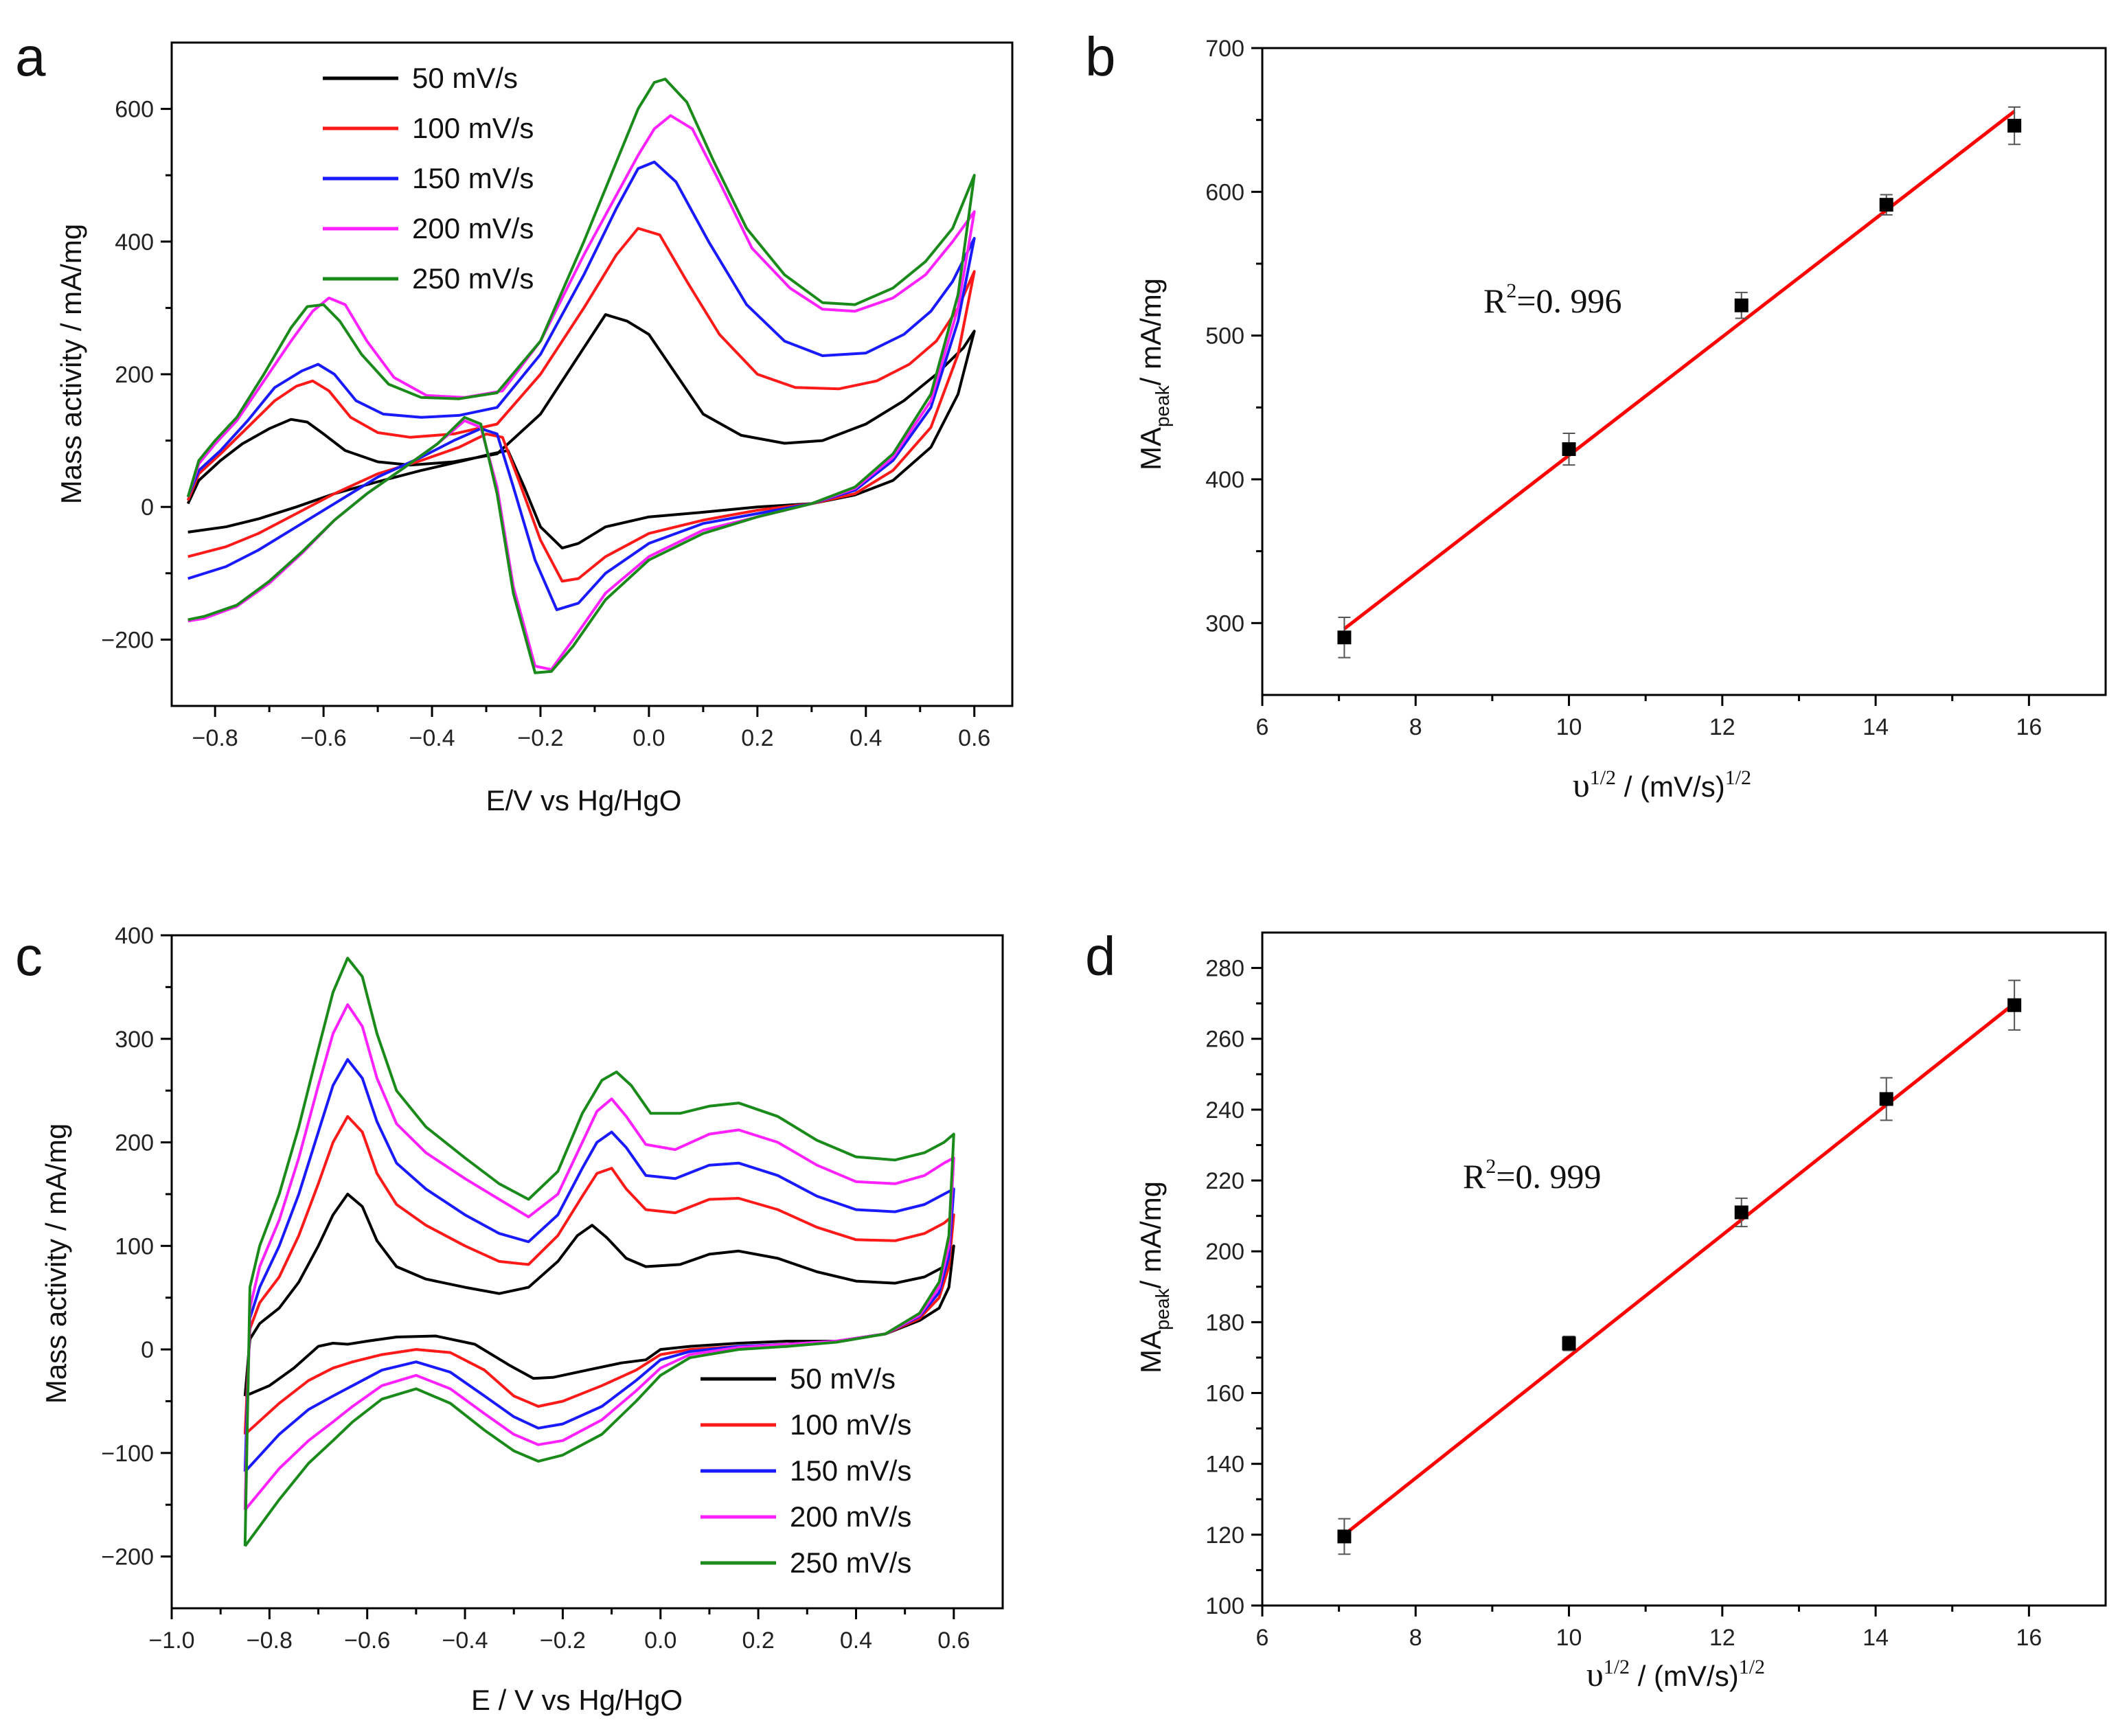 This screenshot has width=2118, height=1736. What do you see at coordinates (473, 228) in the screenshot?
I see `panel-a-legend-label: 200 mV/s` at bounding box center [473, 228].